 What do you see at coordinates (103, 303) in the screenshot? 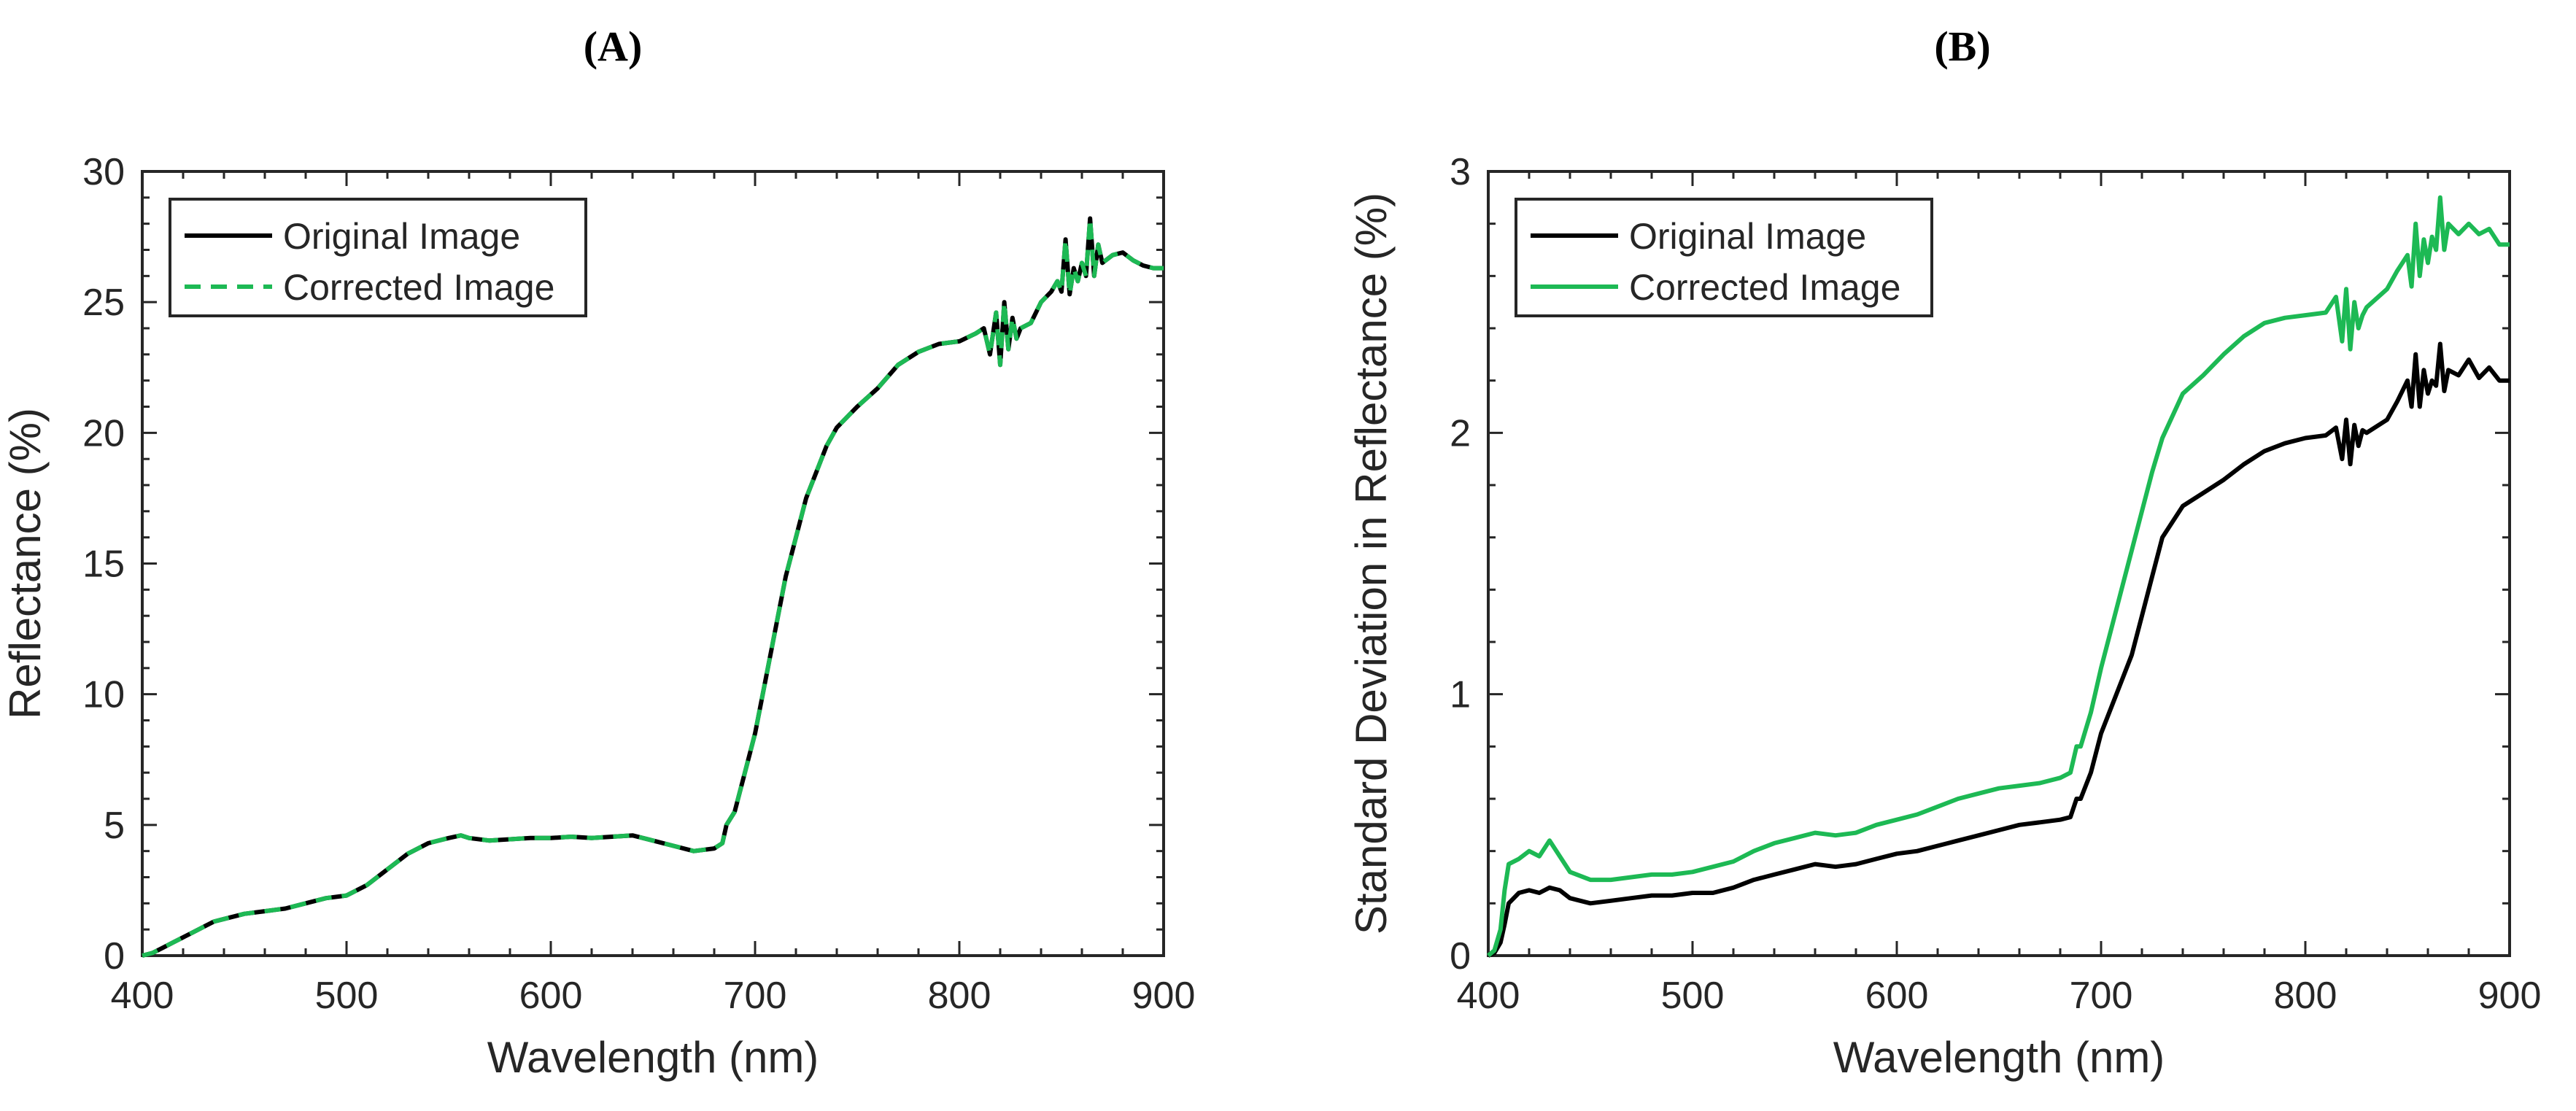
I see `y-tick-label: 25` at bounding box center [103, 303].